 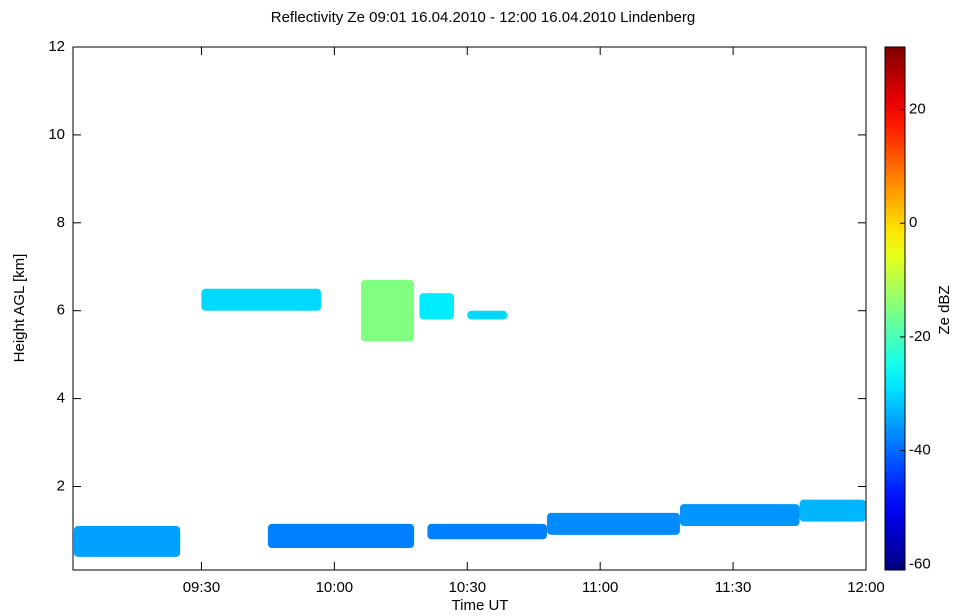 I want to click on y-tick-label: 8, so click(x=61, y=222).